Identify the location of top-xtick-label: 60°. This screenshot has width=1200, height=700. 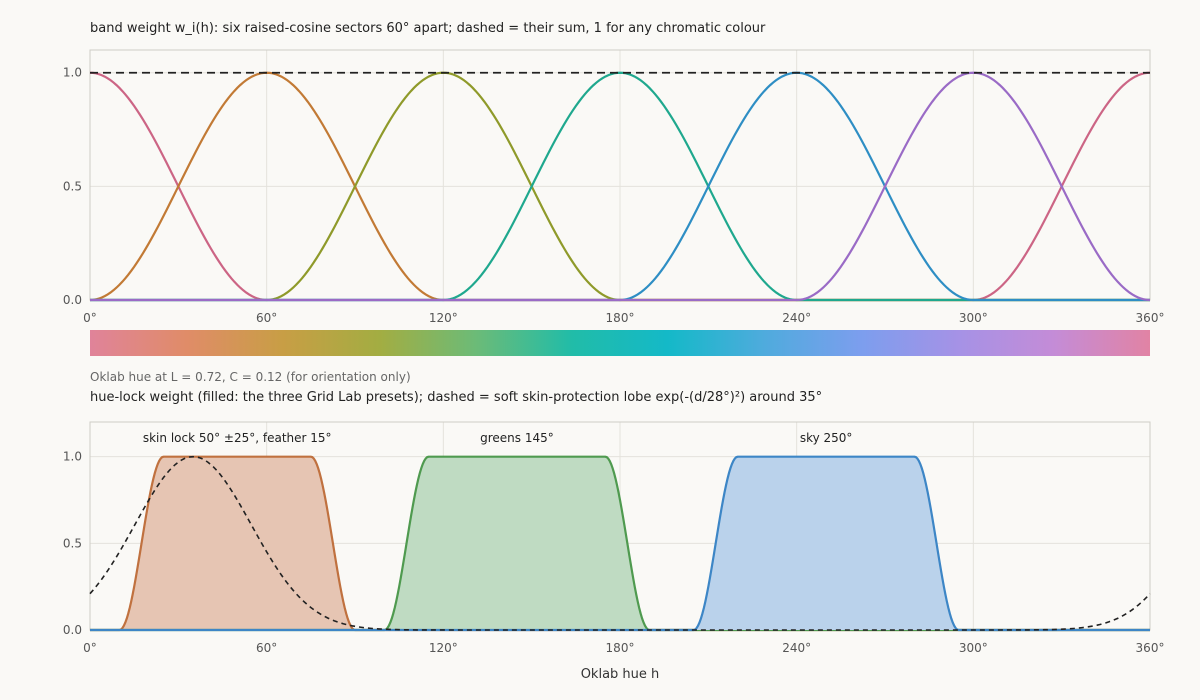
(266, 318).